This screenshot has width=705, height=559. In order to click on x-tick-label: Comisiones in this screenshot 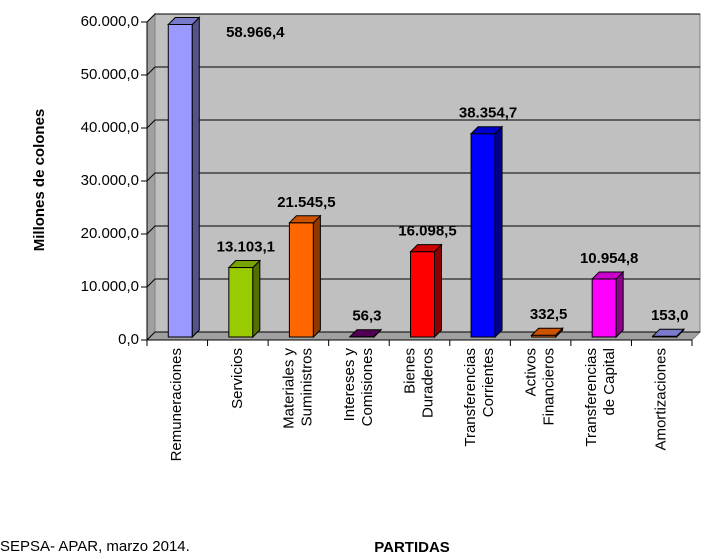, I will do `click(367, 387)`.